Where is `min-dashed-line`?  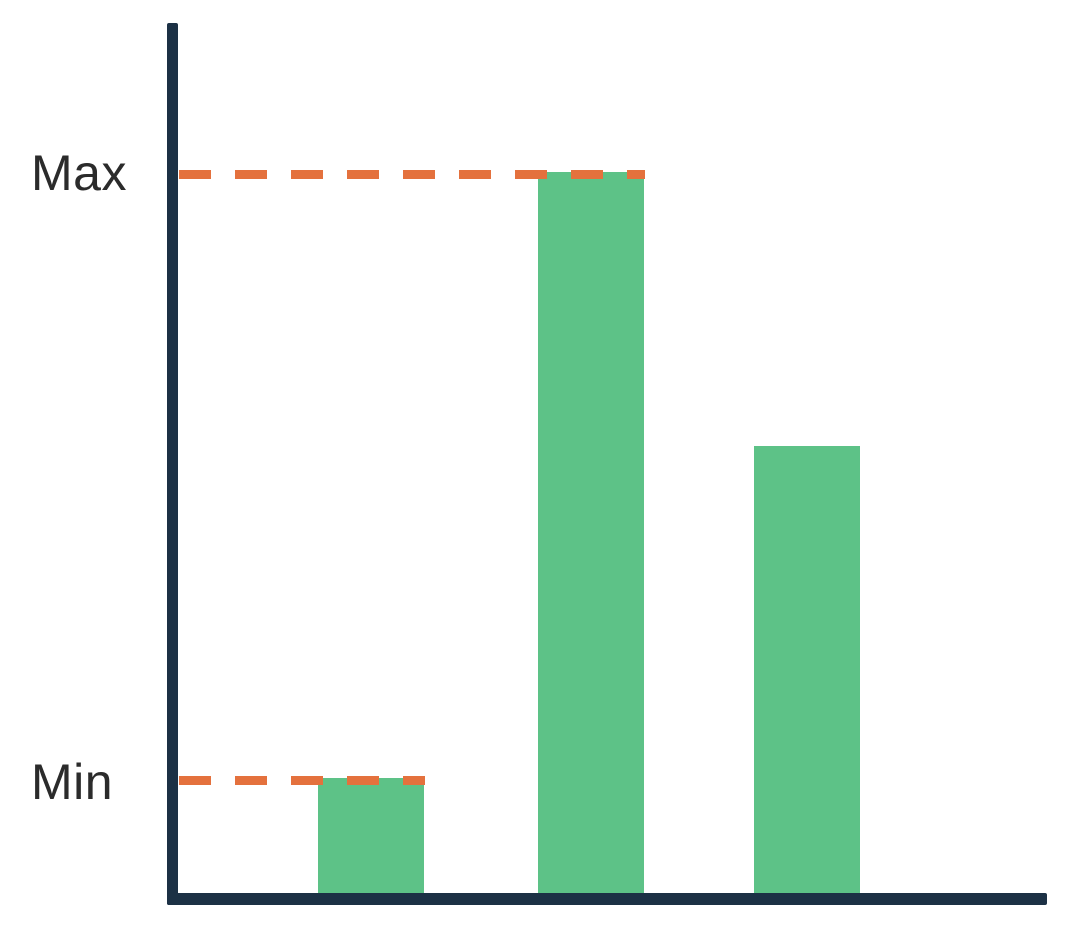 min-dashed-line is located at coordinates (302, 780).